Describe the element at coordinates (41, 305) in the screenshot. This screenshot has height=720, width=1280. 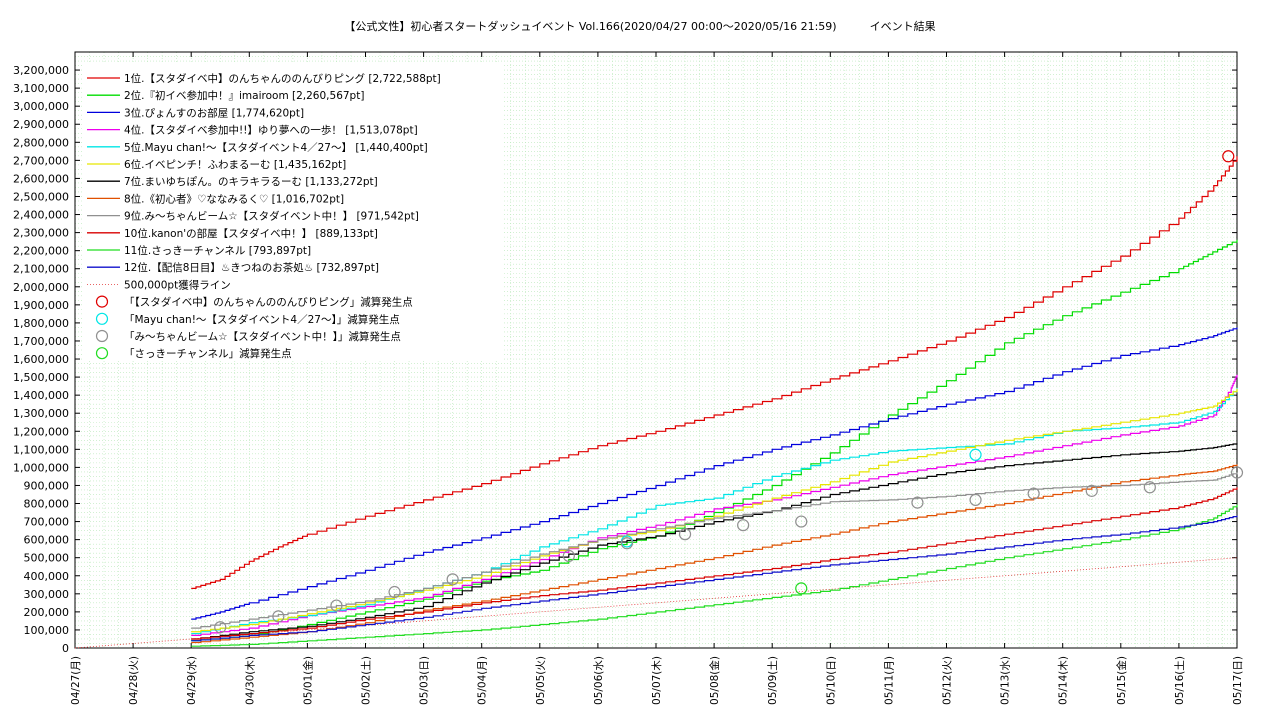
I see `y-tick-label: 1,900,000` at that location.